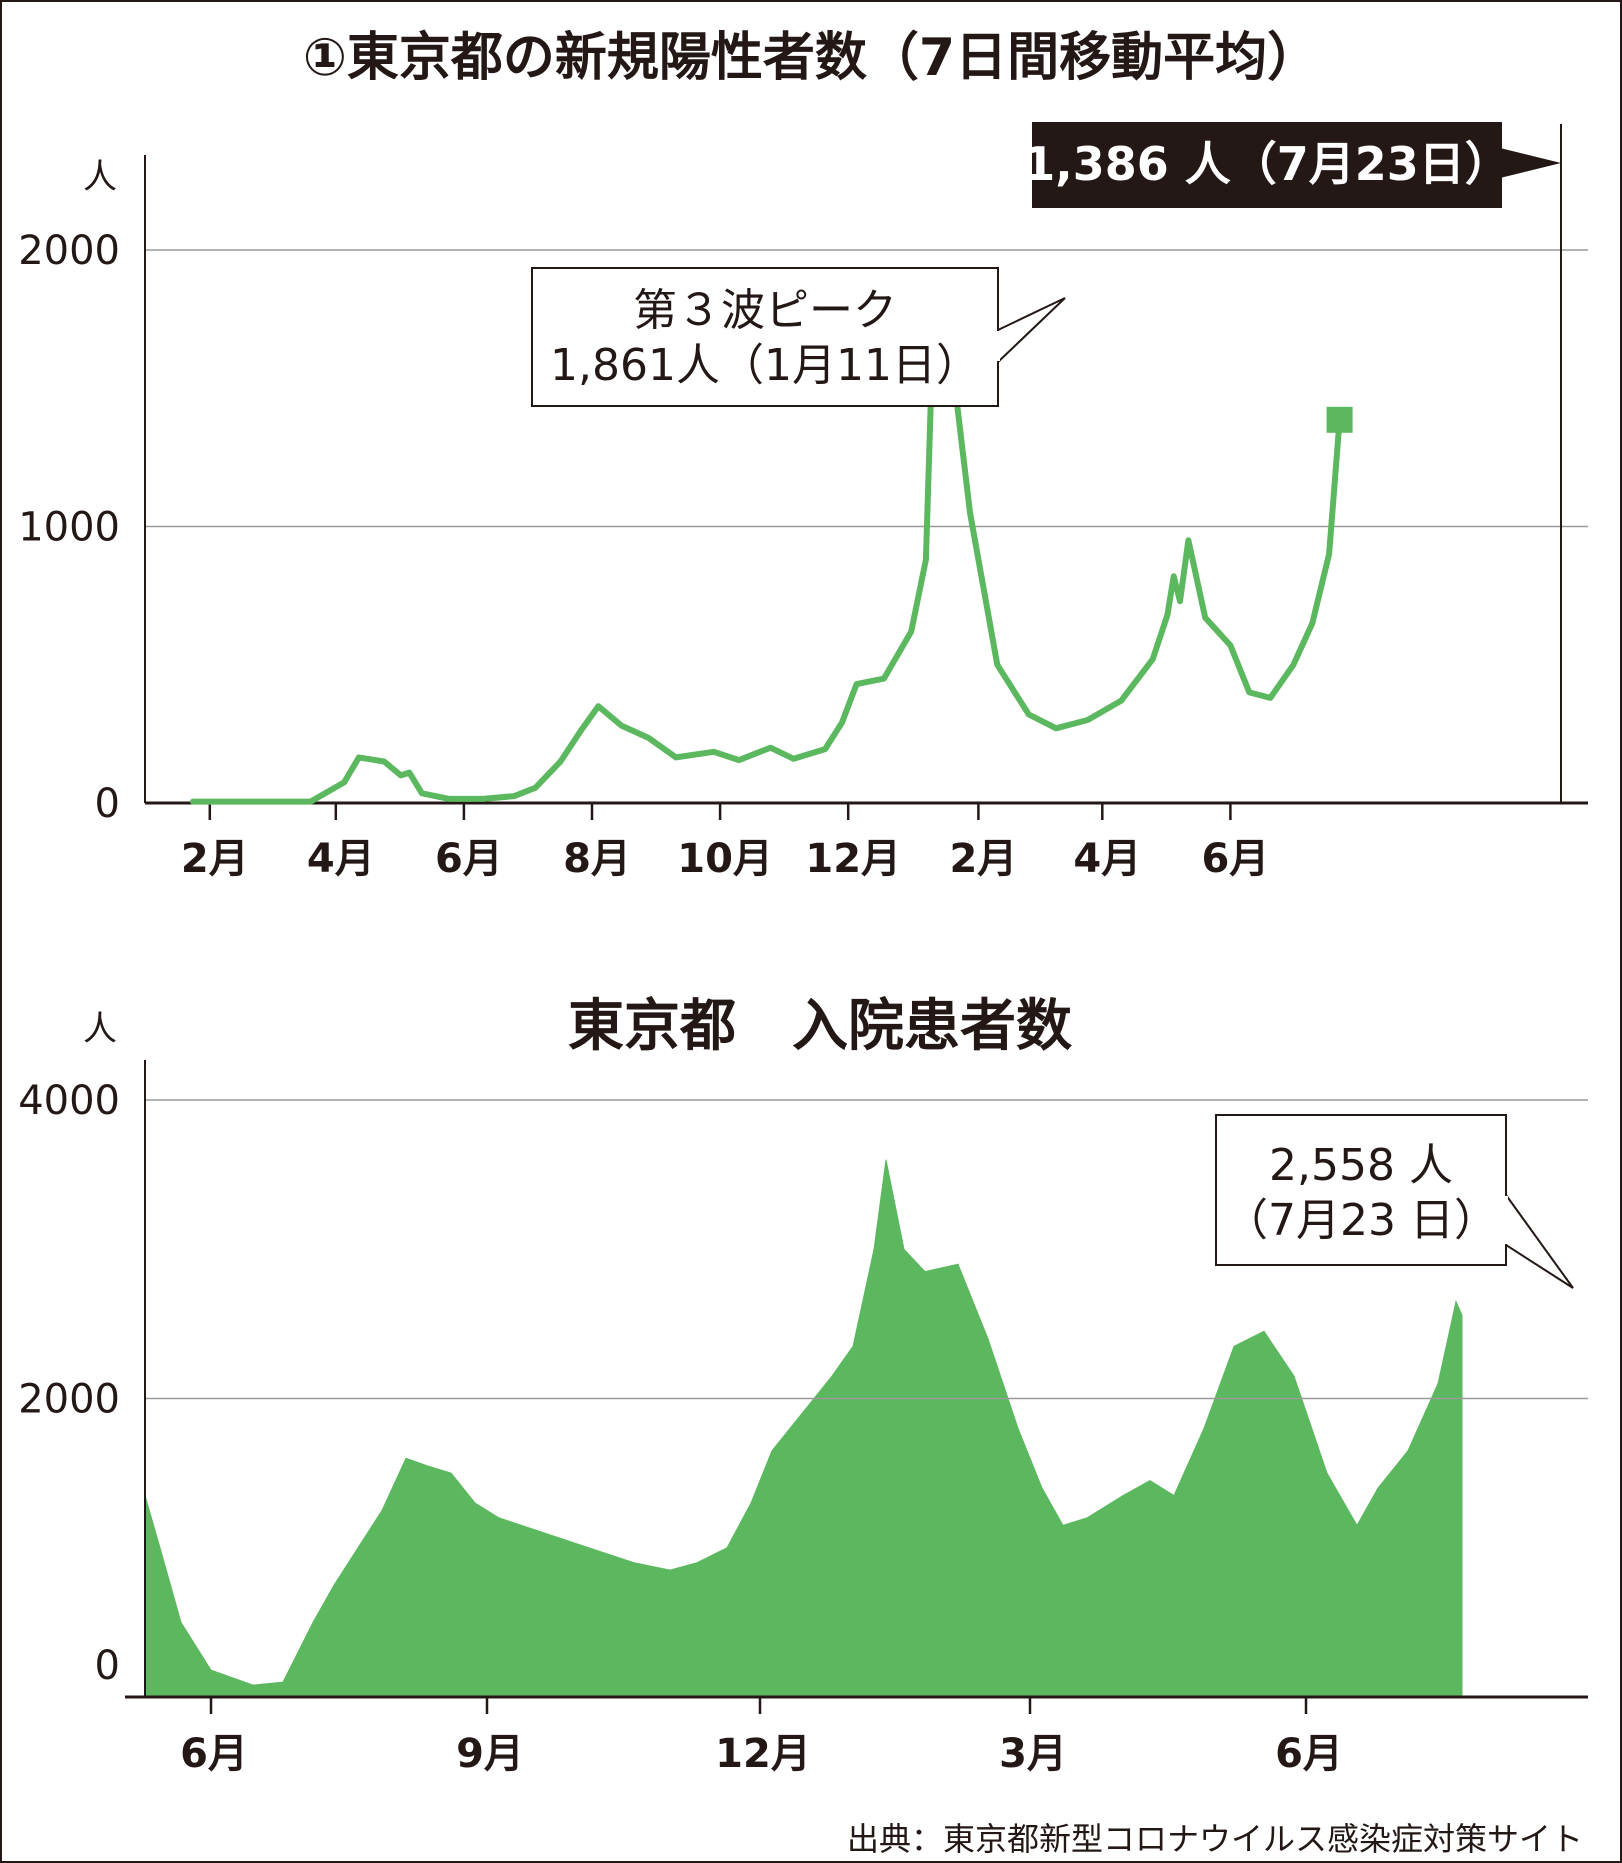 Image resolution: width=1622 pixels, height=1863 pixels. What do you see at coordinates (100, 1029) in the screenshot?
I see `chart2-y-unit: 人` at bounding box center [100, 1029].